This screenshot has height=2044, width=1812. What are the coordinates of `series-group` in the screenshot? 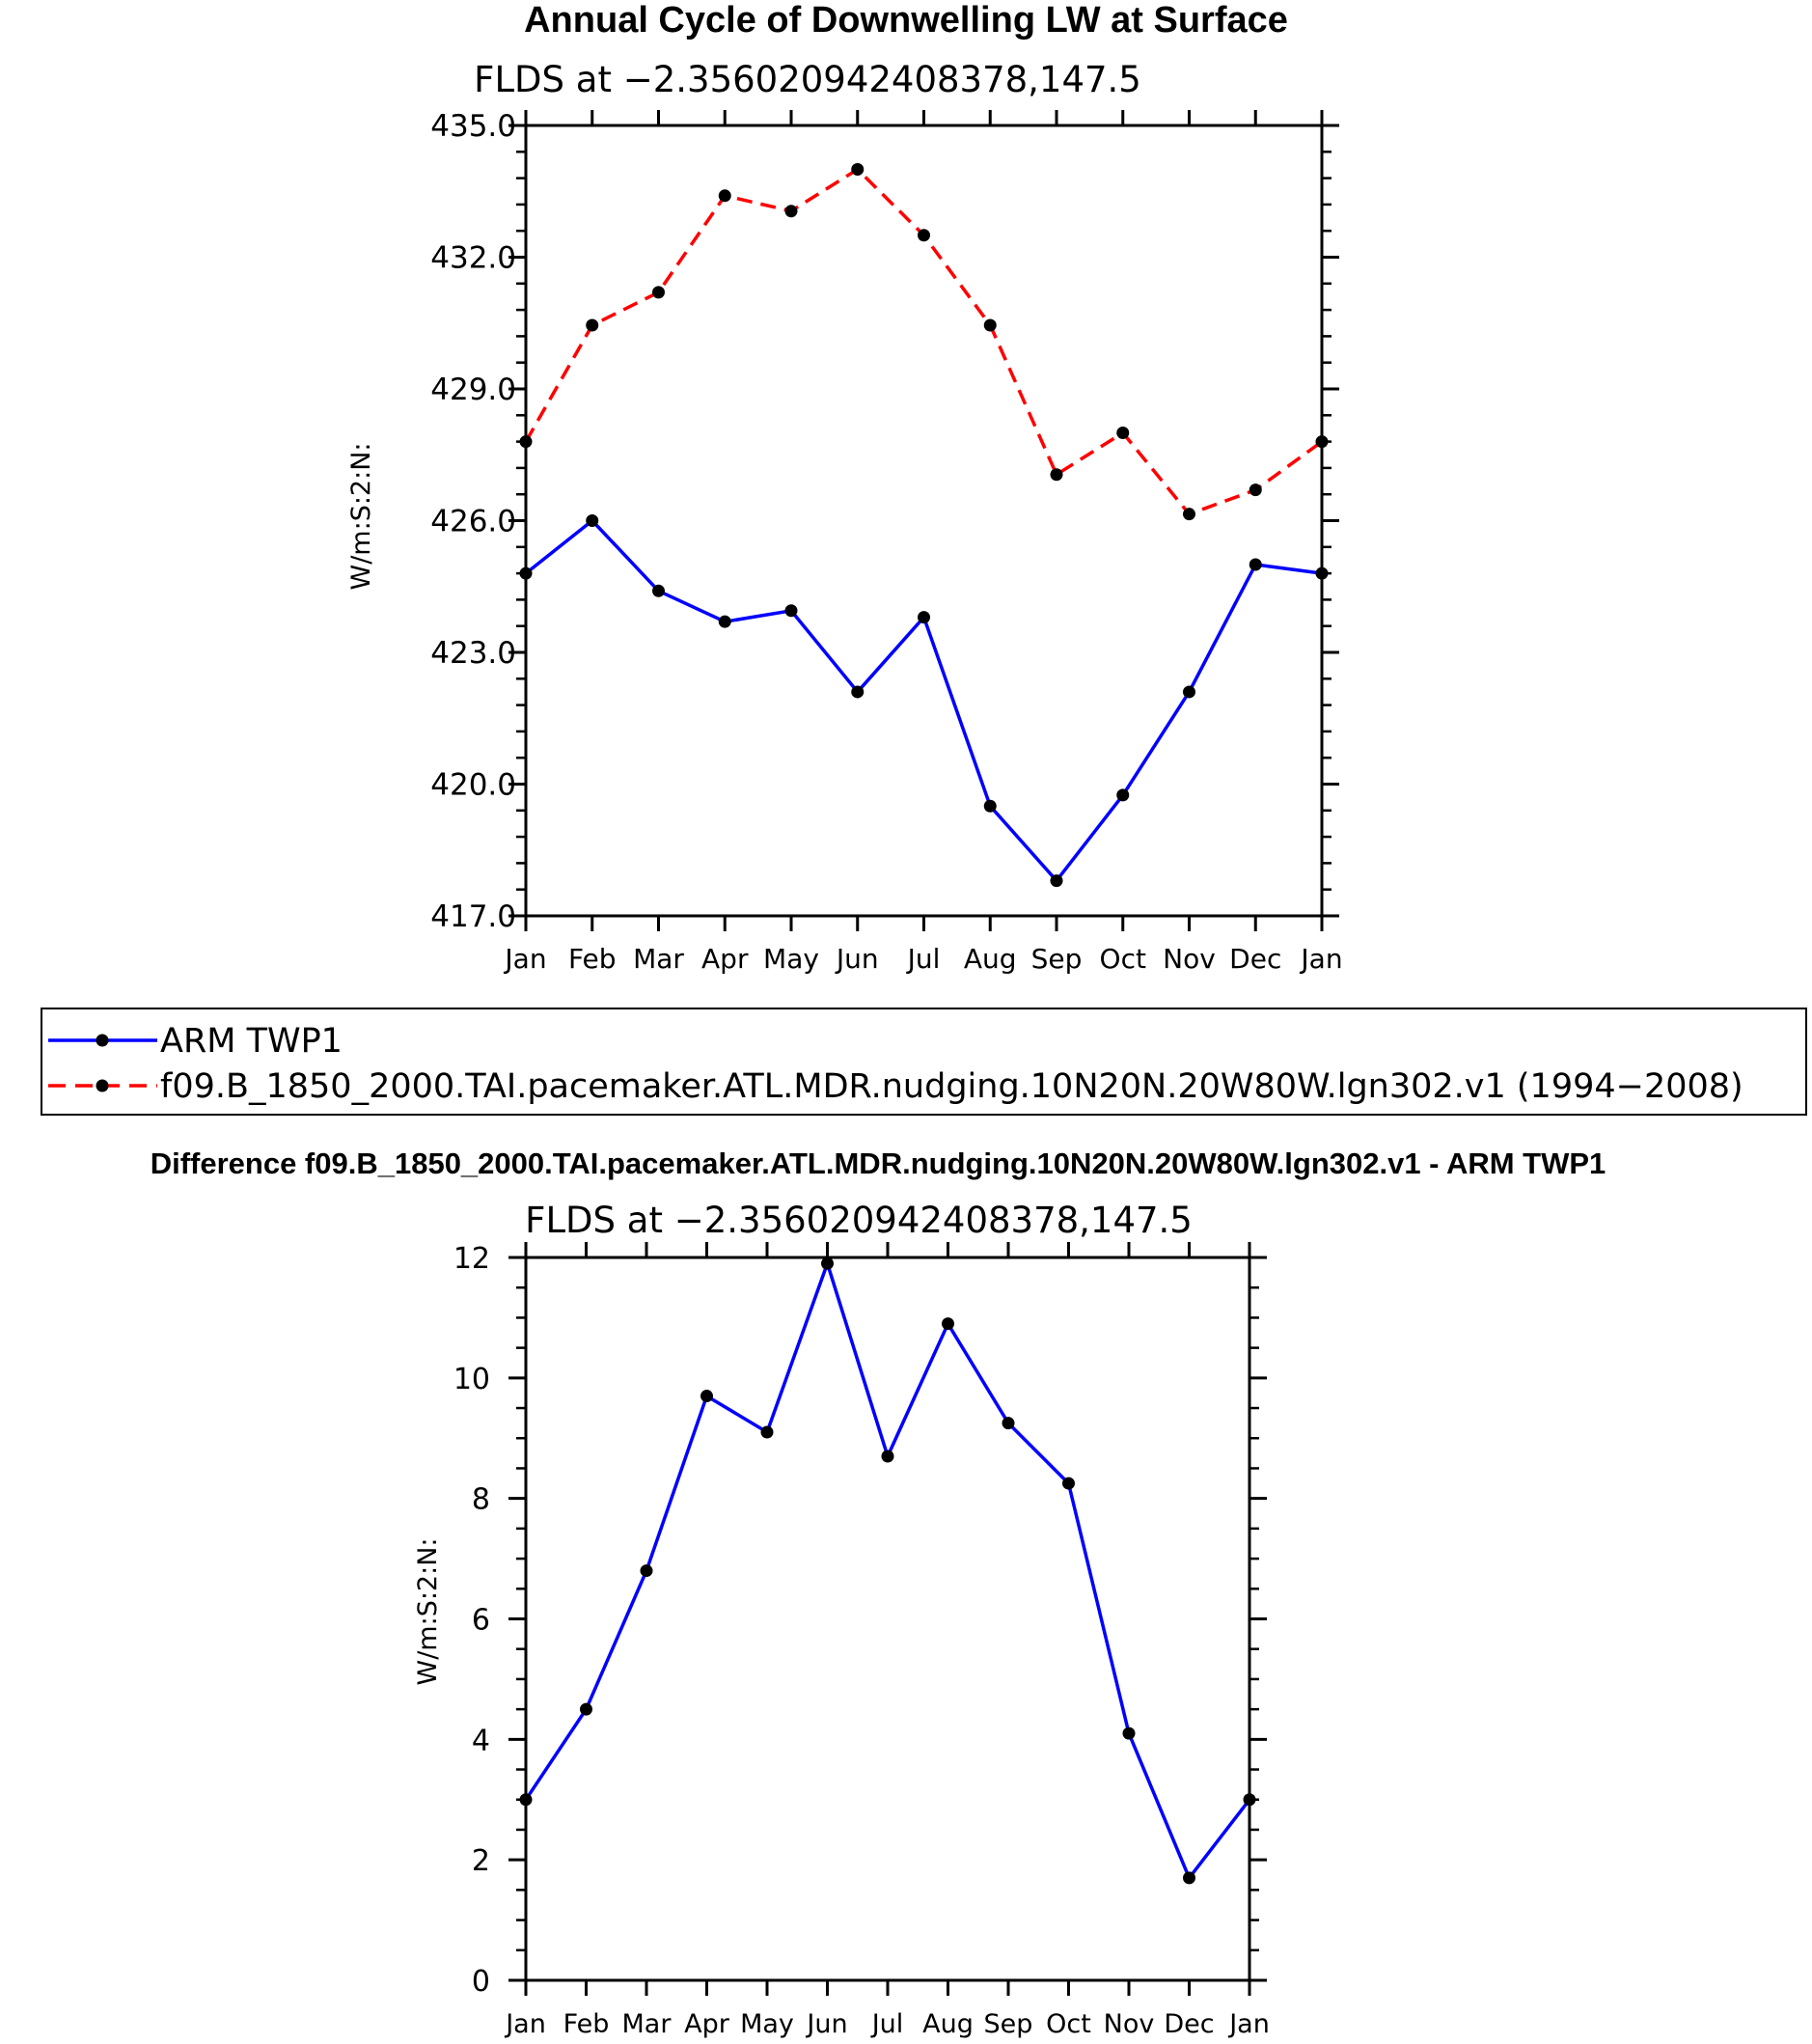 It's located at (887, 1571).